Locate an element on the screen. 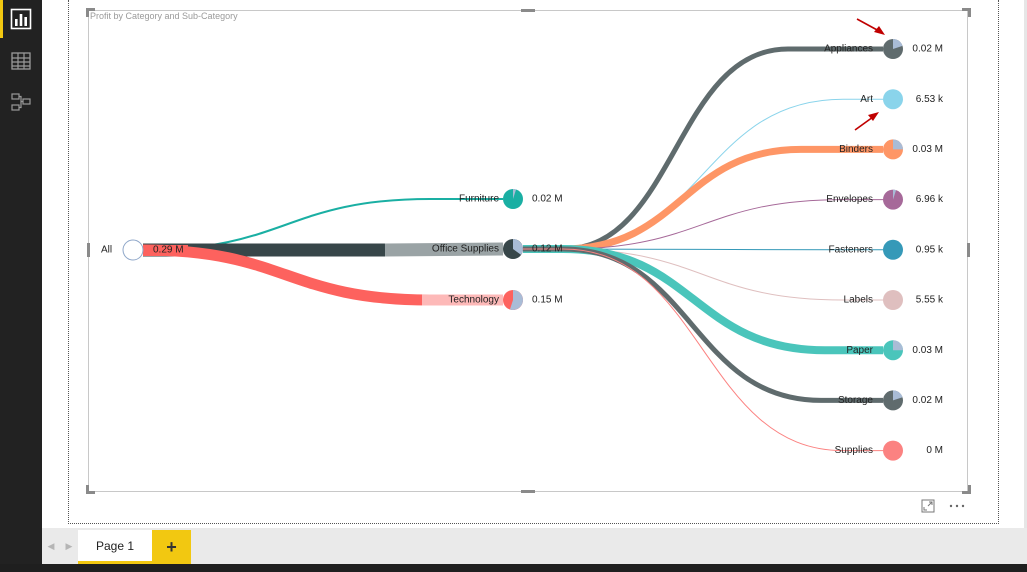 The width and height of the screenshot is (1027, 572). page-tab-1: Page 1 is located at coordinates (115, 547).